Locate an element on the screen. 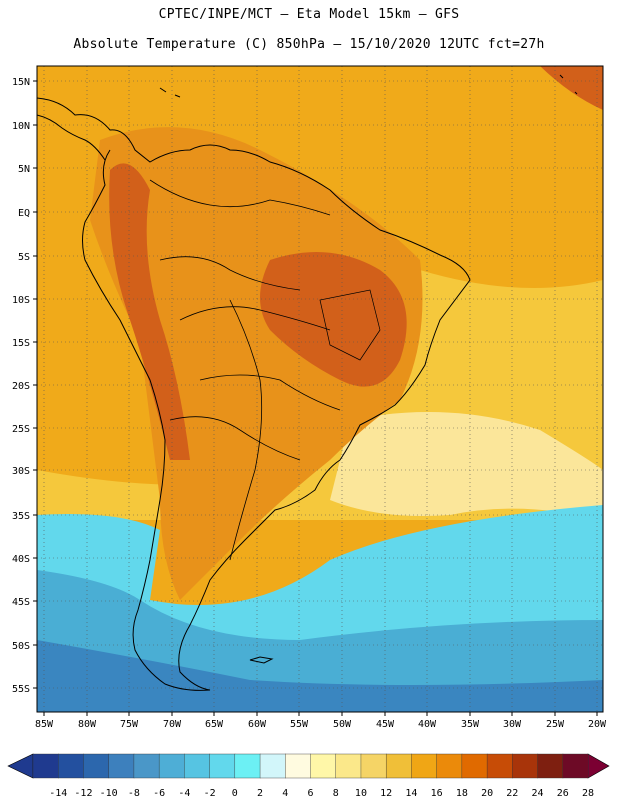  field-hot-interior is located at coordinates (333, 319).